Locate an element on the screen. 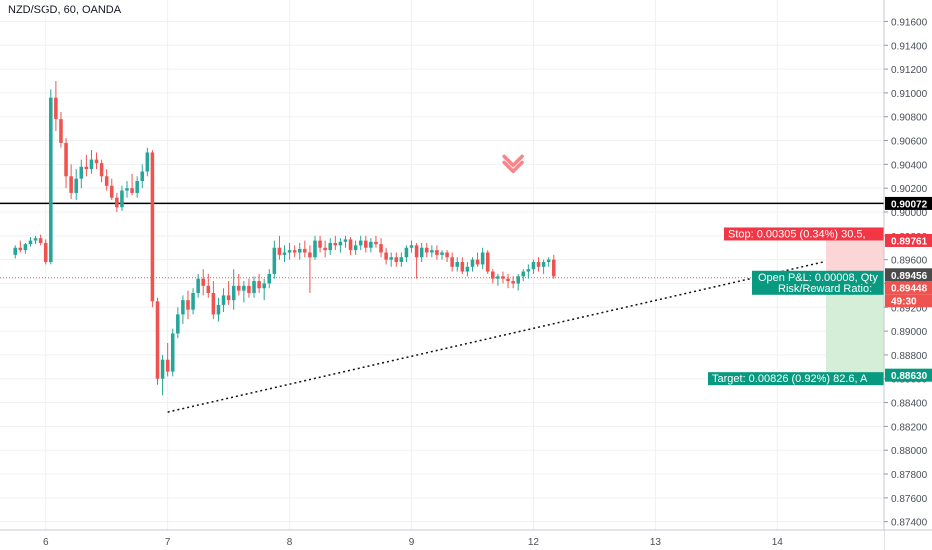 Image resolution: width=932 pixels, height=550 pixels. price-tick-label: 0.91400 is located at coordinates (909, 46).